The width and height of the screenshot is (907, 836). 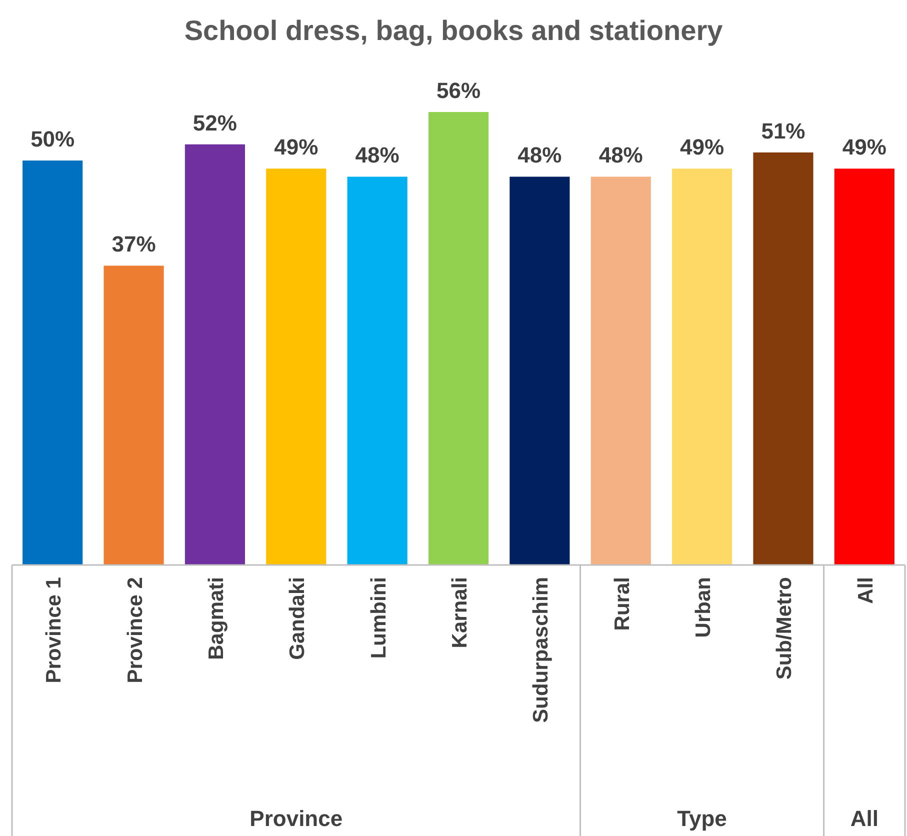 What do you see at coordinates (784, 628) in the screenshot?
I see `x-tick-label: Sub/Metro` at bounding box center [784, 628].